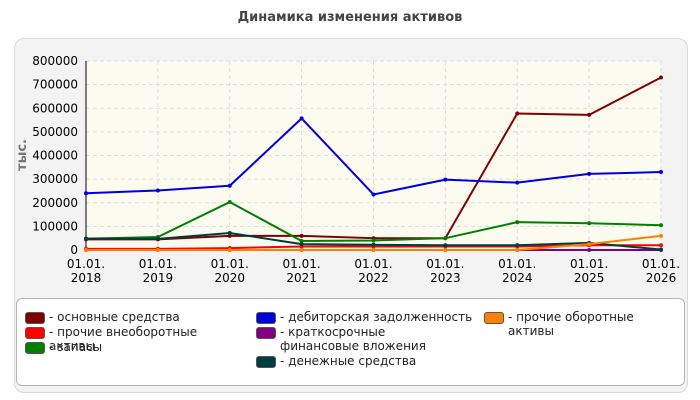  What do you see at coordinates (348, 361) in the screenshot?
I see `legend-label: - денежные средства` at bounding box center [348, 361].